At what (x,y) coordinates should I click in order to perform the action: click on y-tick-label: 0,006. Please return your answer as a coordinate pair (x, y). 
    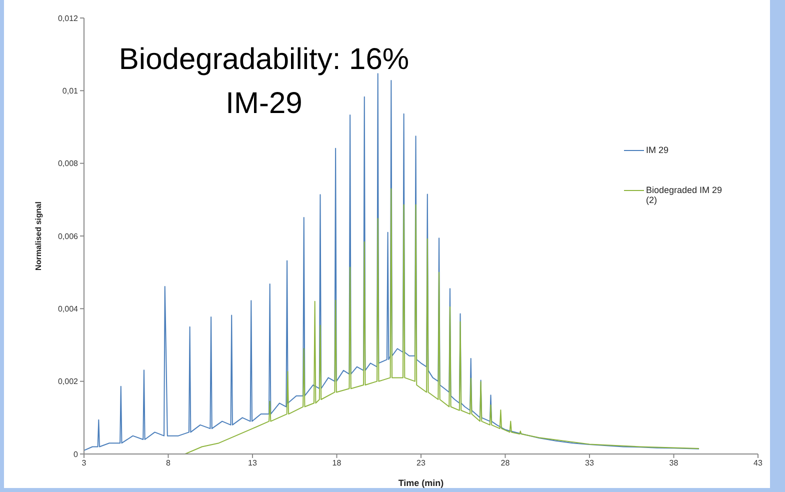
    Looking at the image, I should click on (68, 236).